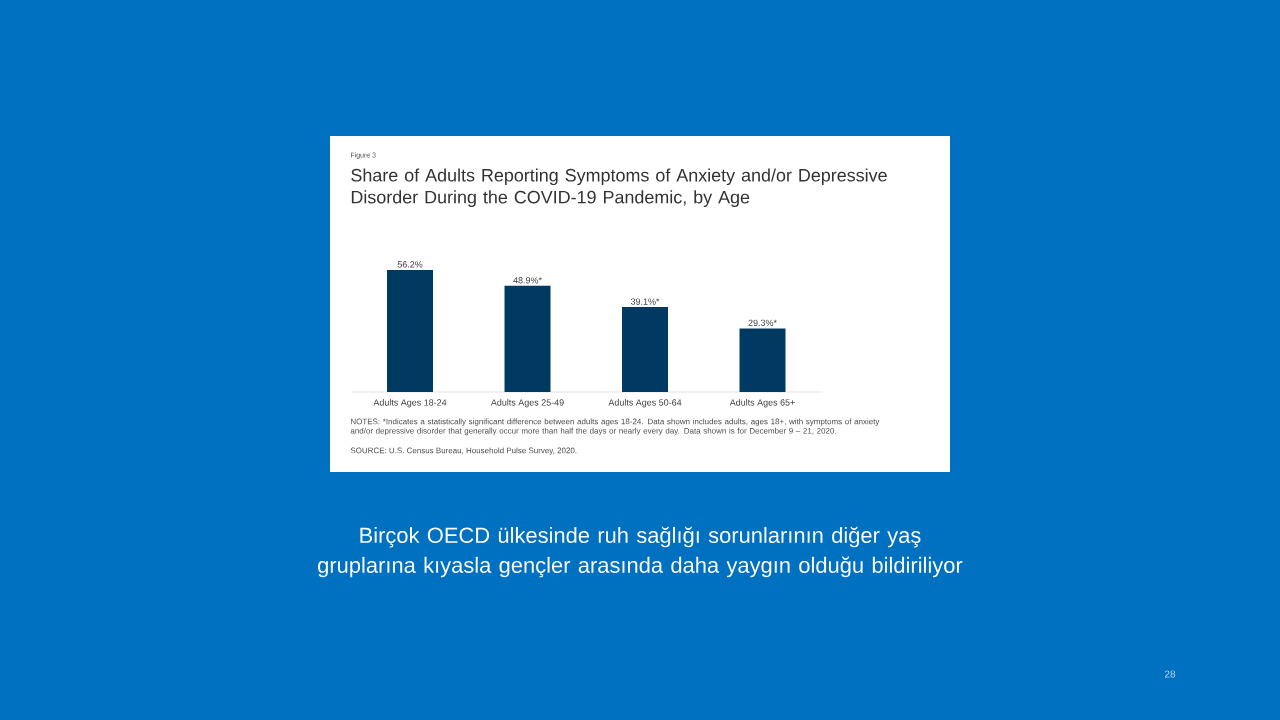 This screenshot has width=1280, height=720. What do you see at coordinates (619, 188) in the screenshot?
I see `chart-title: Share of Adults Reporting Symptoms of Anxiety and/or Depressive Disorder During the COVID-19 Pandemic, by Age` at bounding box center [619, 188].